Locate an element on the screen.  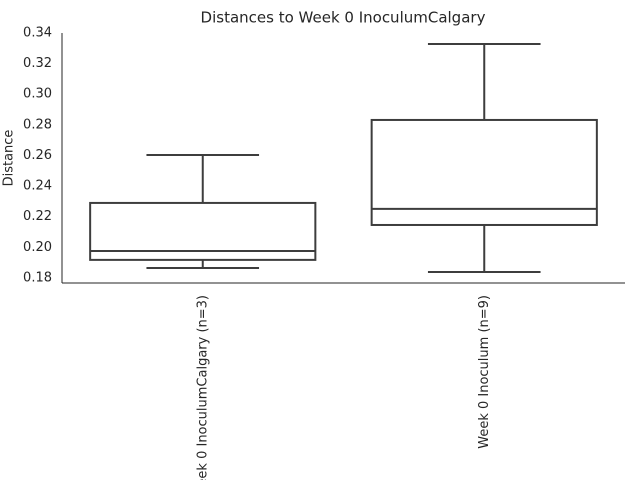
y-axis-label: Distance is located at coordinates (9, 158).